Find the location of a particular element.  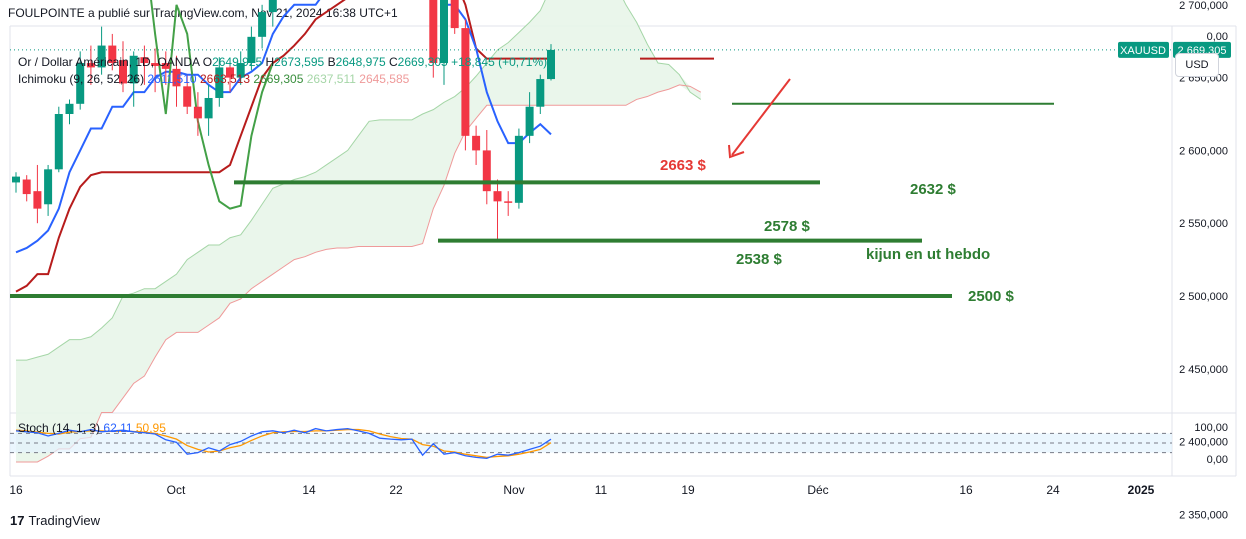

currency-button: USD is located at coordinates (1197, 65).